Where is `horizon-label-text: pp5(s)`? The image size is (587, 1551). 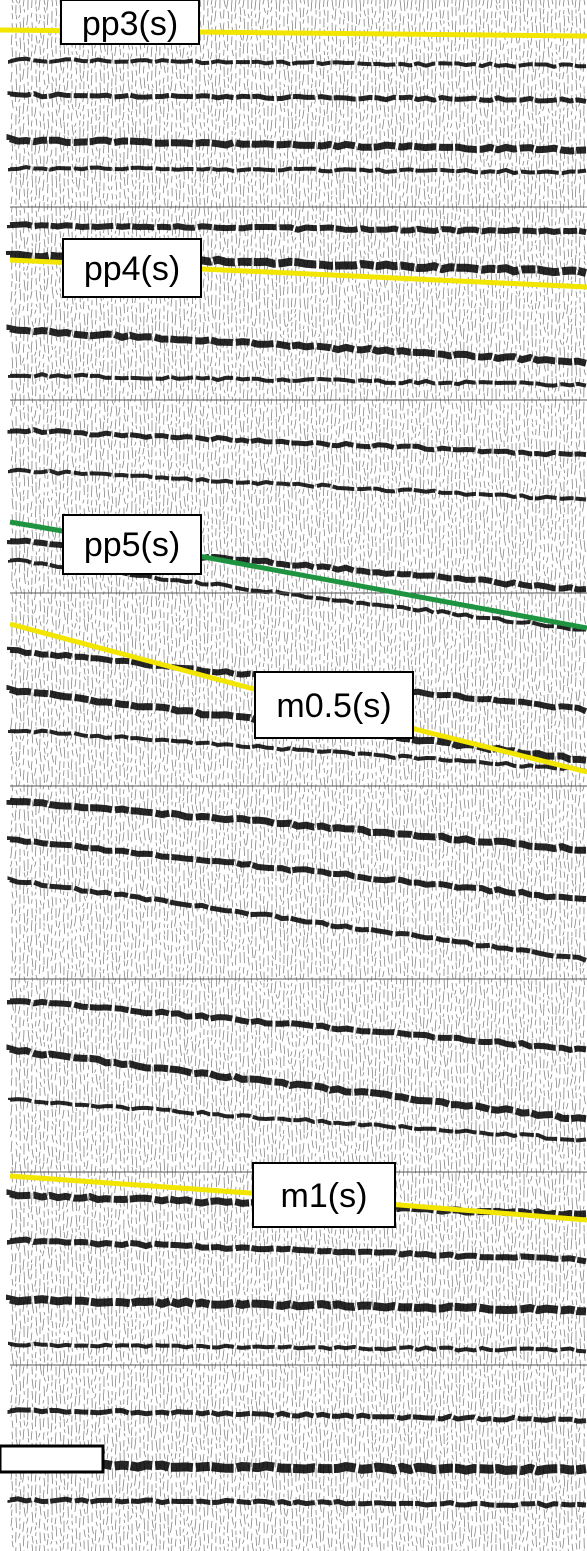 horizon-label-text: pp5(s) is located at coordinates (132, 545).